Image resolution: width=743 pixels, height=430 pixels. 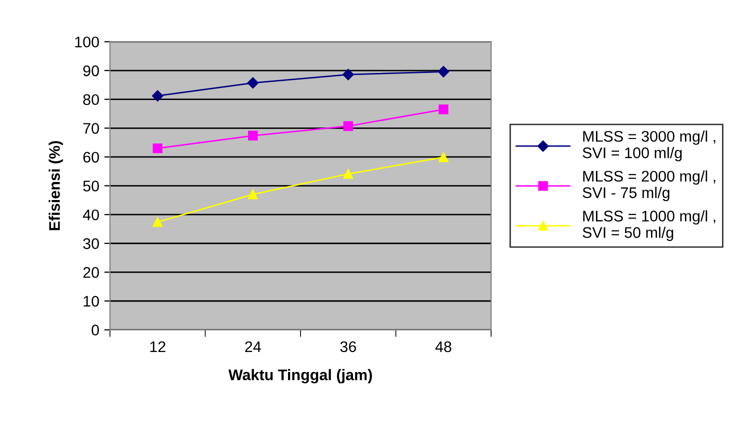 What do you see at coordinates (348, 346) in the screenshot?
I see `x-tick-label: 36` at bounding box center [348, 346].